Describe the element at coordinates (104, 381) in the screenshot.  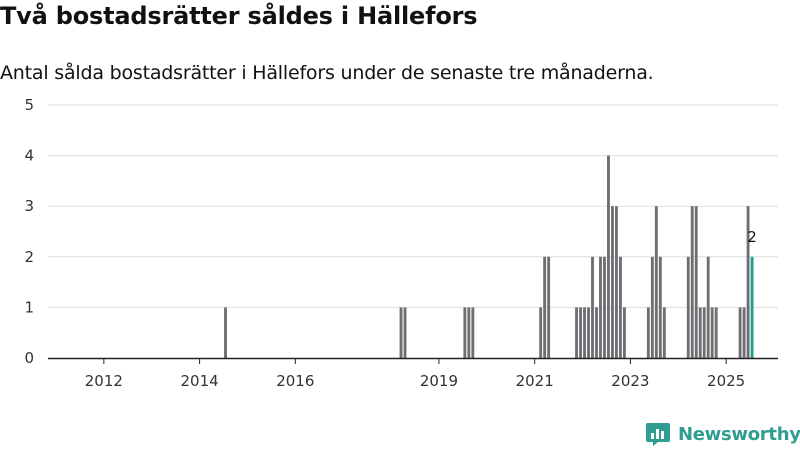
I see `x-tick-label: 2012` at that location.